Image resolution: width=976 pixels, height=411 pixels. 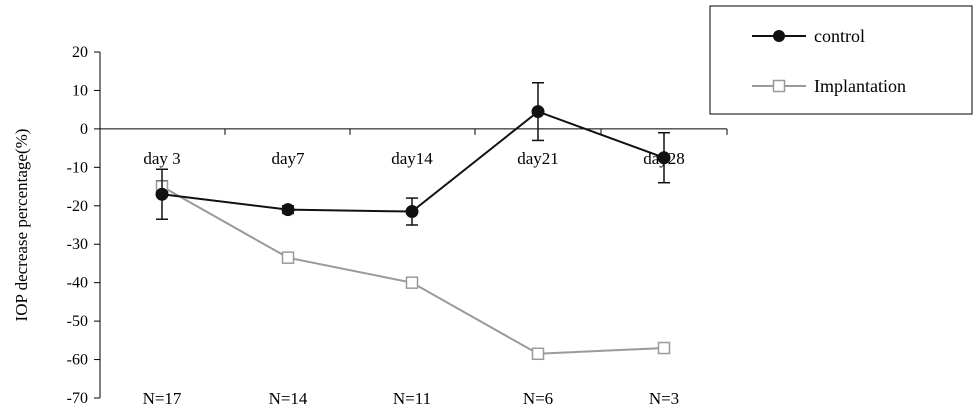 What do you see at coordinates (84, 129) in the screenshot?
I see `y-tick-label: 0` at bounding box center [84, 129].